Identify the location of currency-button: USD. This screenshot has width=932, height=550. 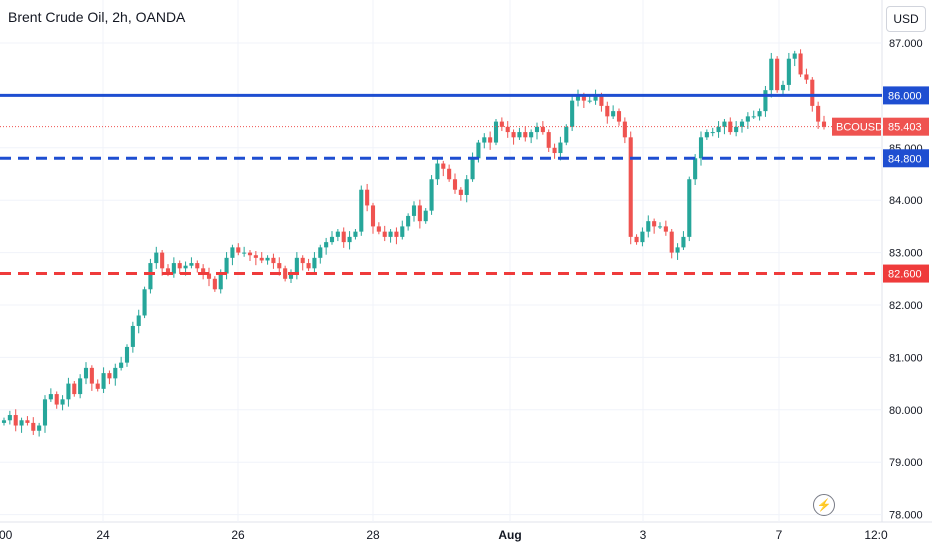
(906, 19).